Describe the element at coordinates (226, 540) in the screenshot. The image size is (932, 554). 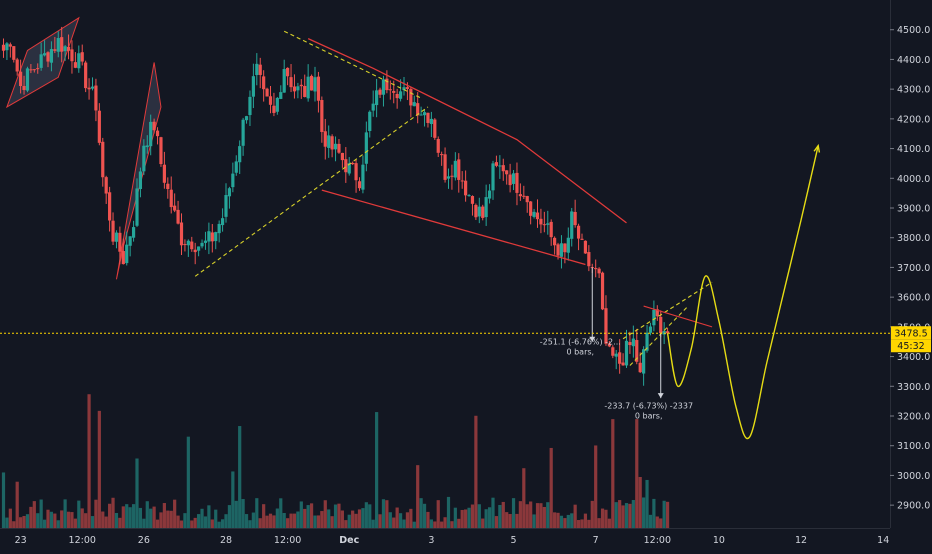
I see `time-tick-label: 28` at that location.